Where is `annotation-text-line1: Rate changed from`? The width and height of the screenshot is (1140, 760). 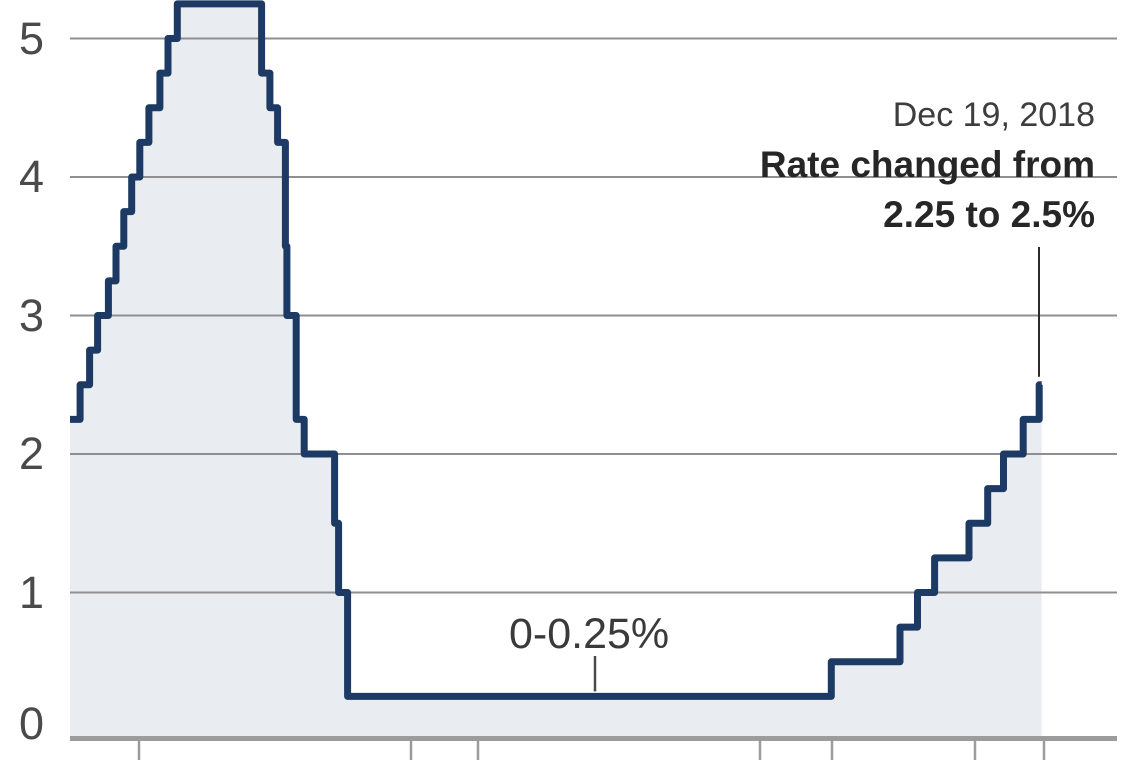 annotation-text-line1: Rate changed from is located at coordinates (927, 164).